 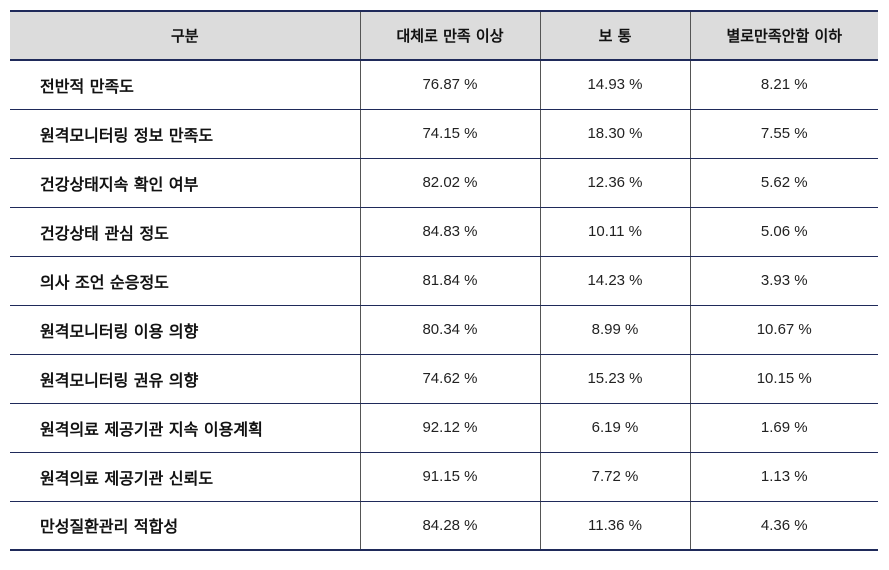 I want to click on table-row: 의사 조언 순응정도 81.84 % 14.23 % 3.93 %, so click(x=444, y=281).